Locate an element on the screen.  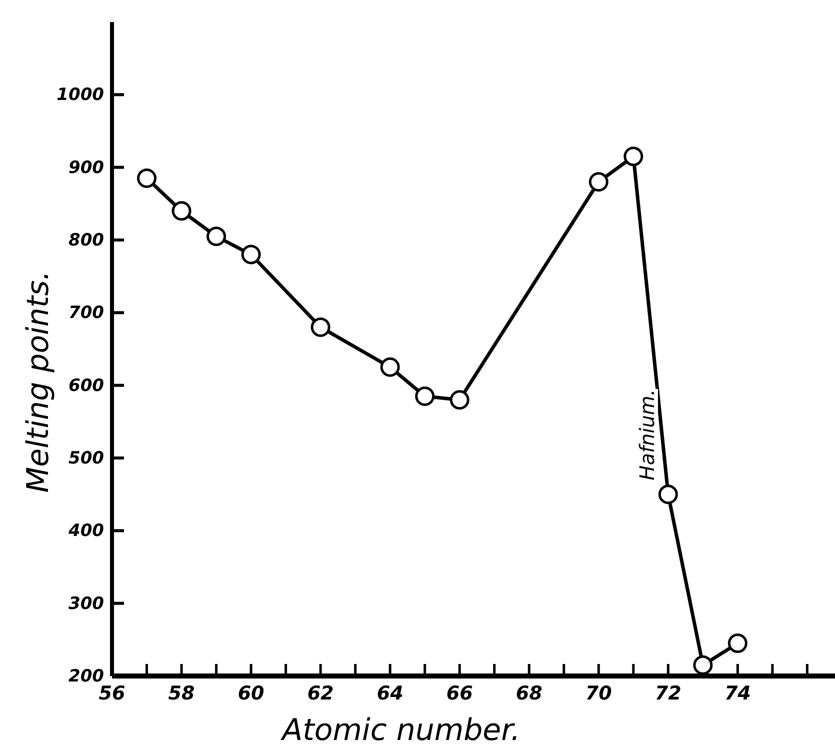
y-tick-label: 500 is located at coordinates (86, 458).